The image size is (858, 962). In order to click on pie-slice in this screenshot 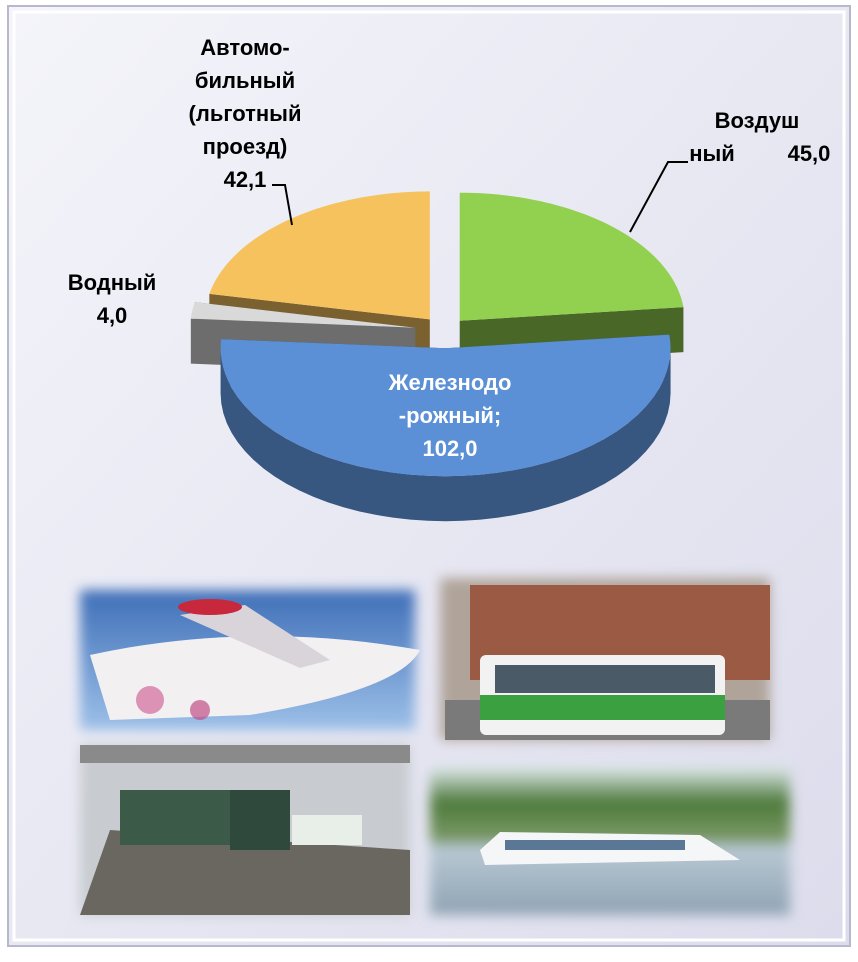, I will do `click(445, 428)`.